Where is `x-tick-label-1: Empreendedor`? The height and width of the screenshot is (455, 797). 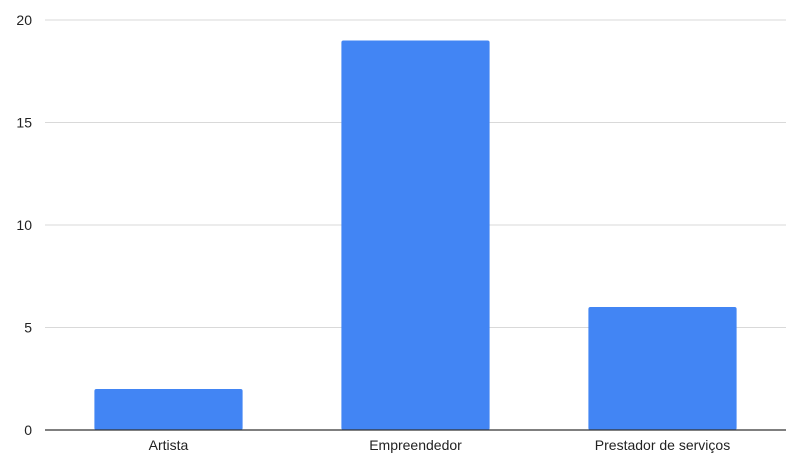
x-tick-label-1: Empreendedor is located at coordinates (415, 445).